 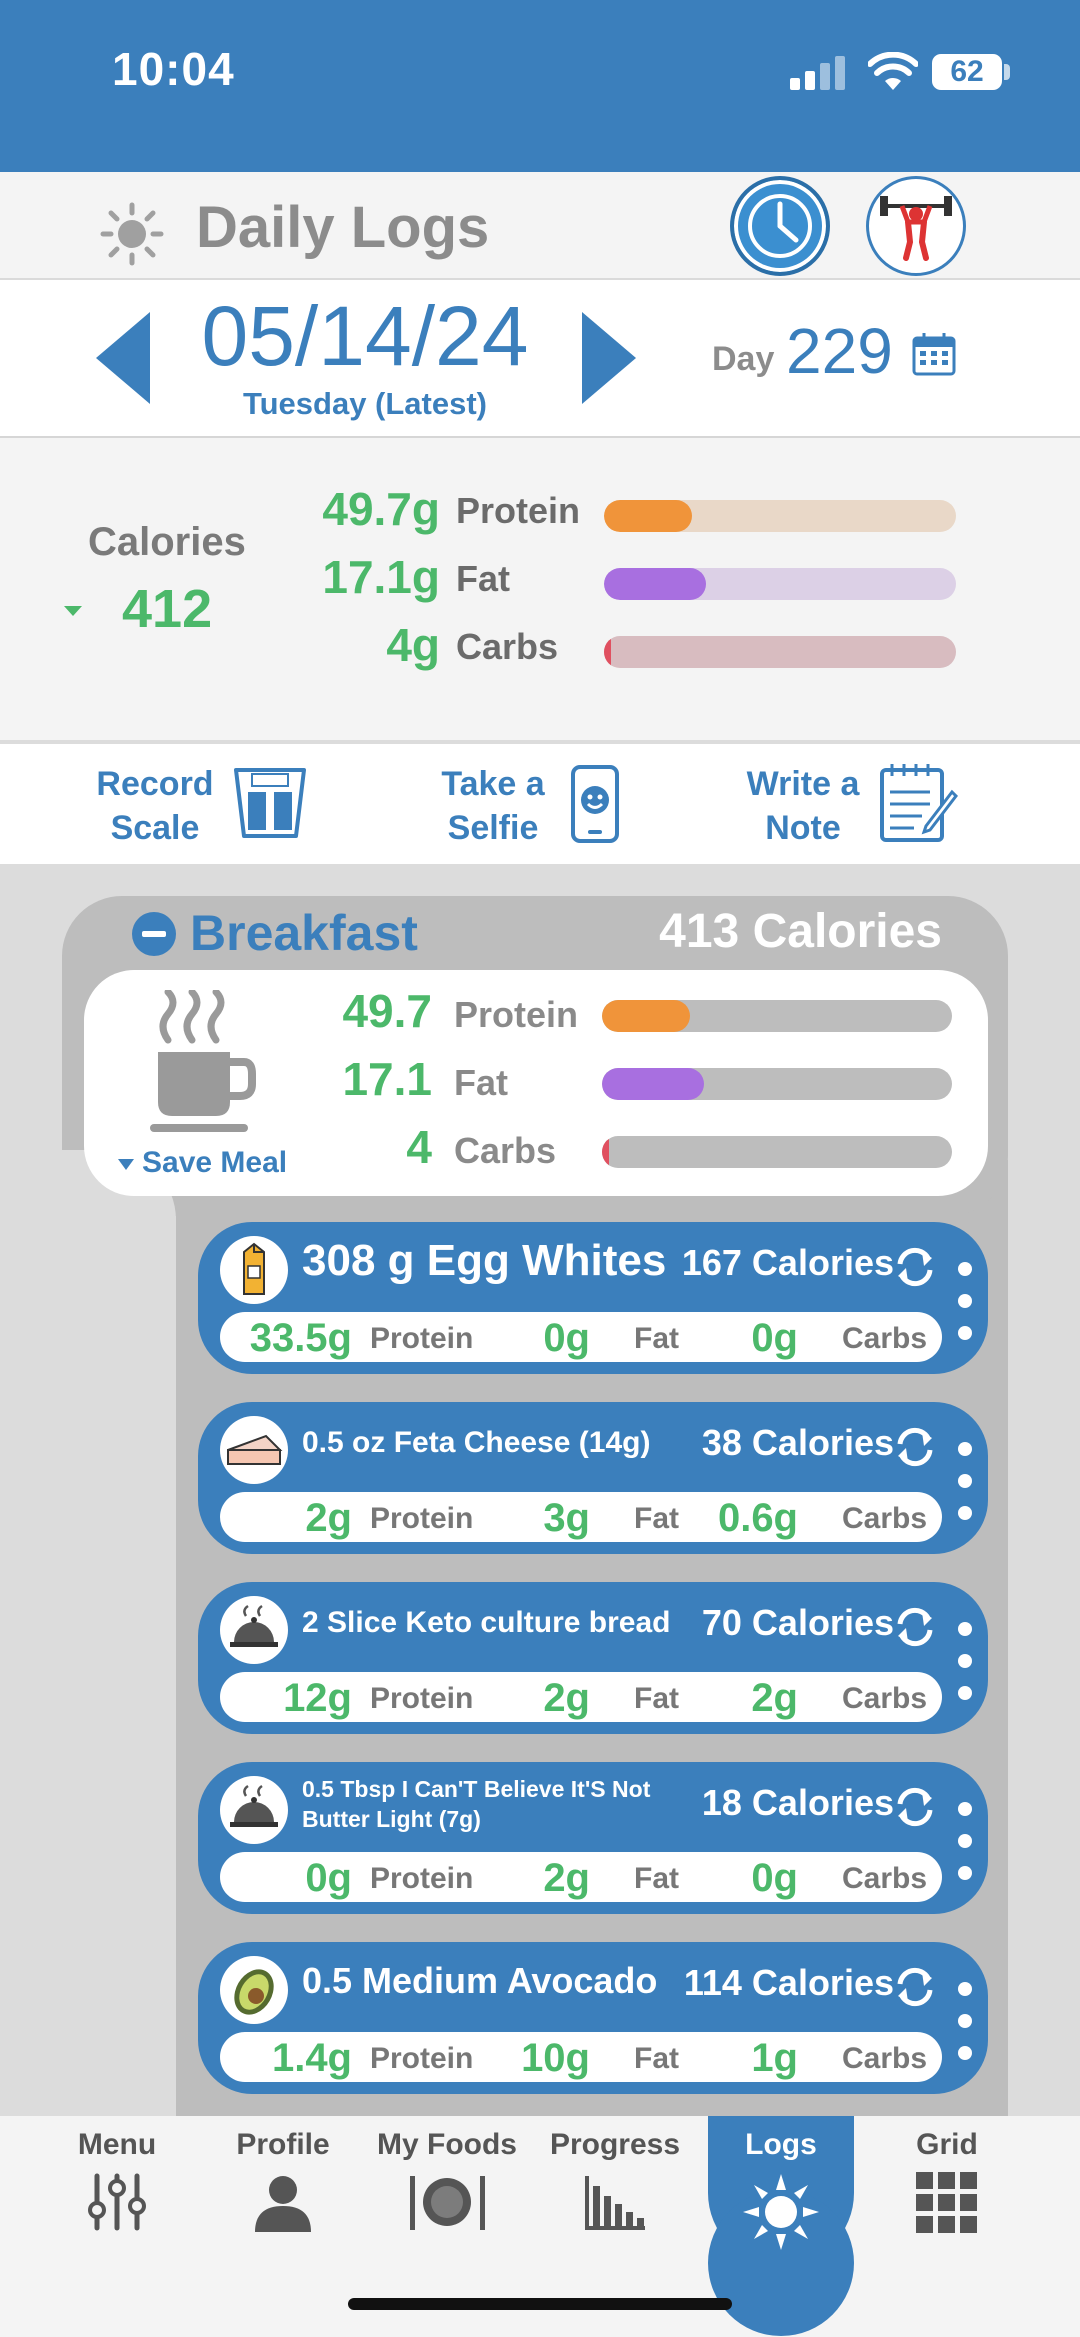 I want to click on summary-fat-bar, so click(x=780, y=584).